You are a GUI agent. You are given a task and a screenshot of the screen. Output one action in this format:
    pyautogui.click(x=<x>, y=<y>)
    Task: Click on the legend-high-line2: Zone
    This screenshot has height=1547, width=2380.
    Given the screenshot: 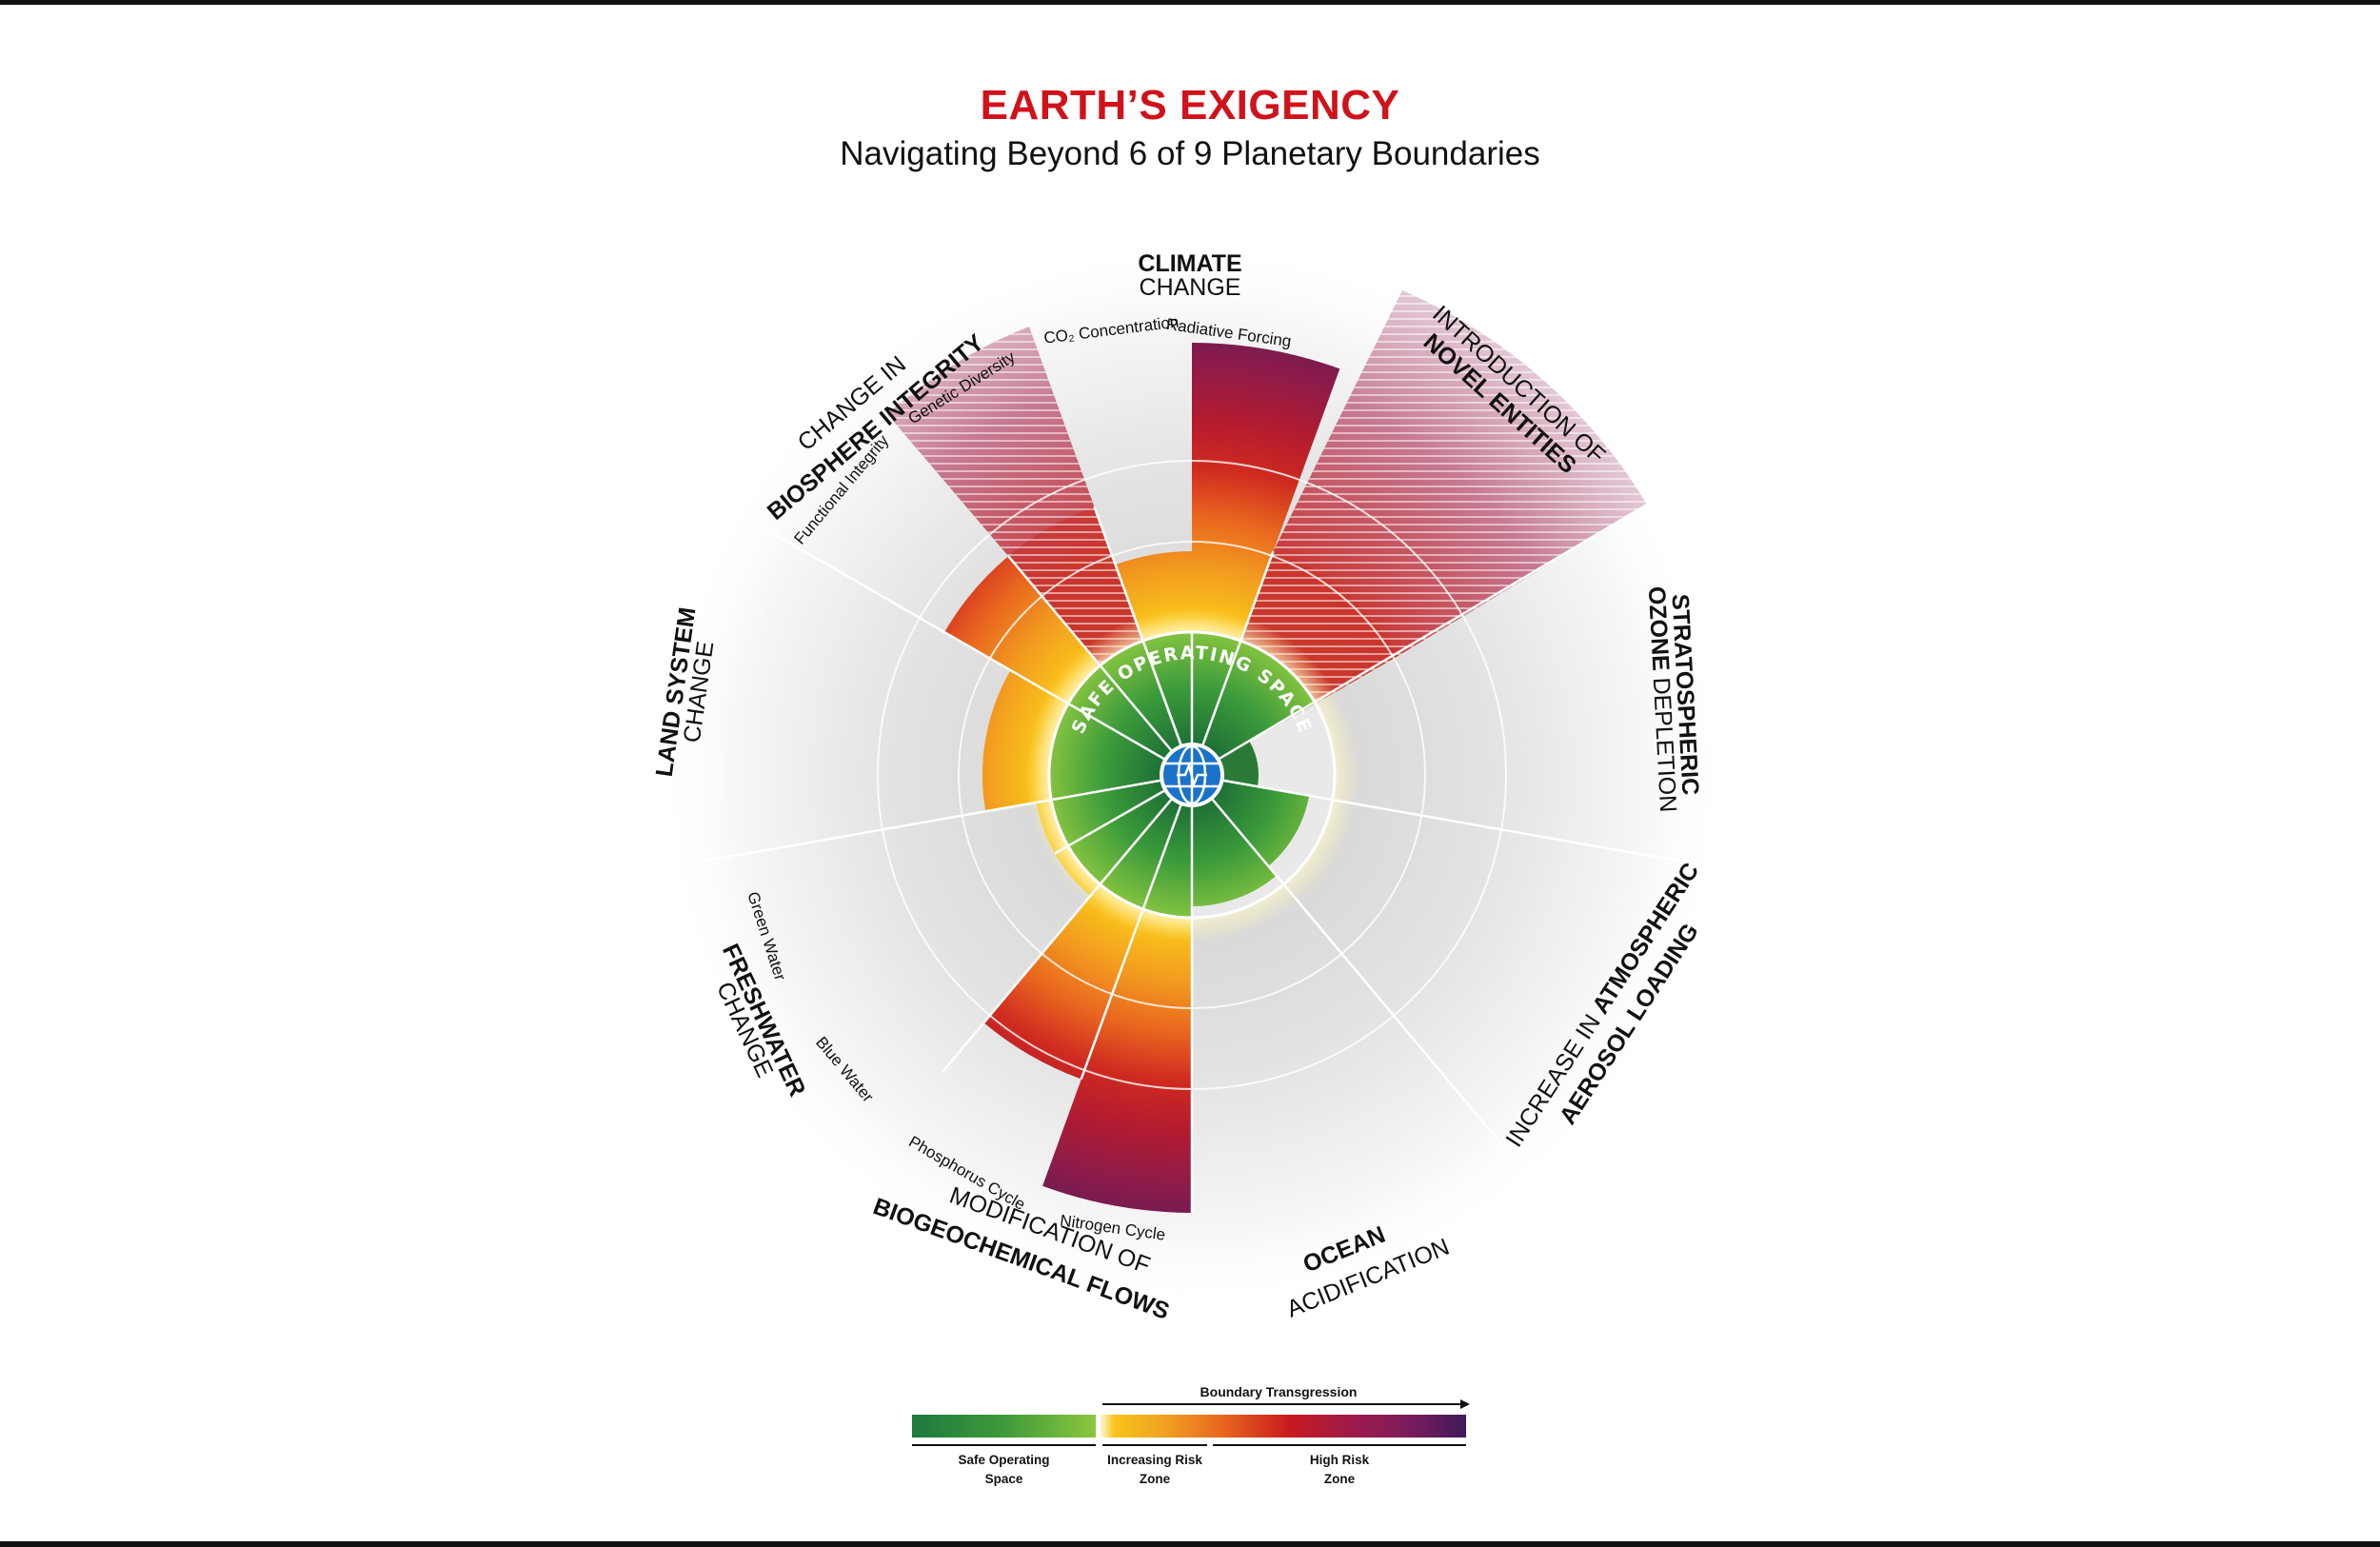 What is the action you would take?
    pyautogui.click(x=1339, y=1479)
    